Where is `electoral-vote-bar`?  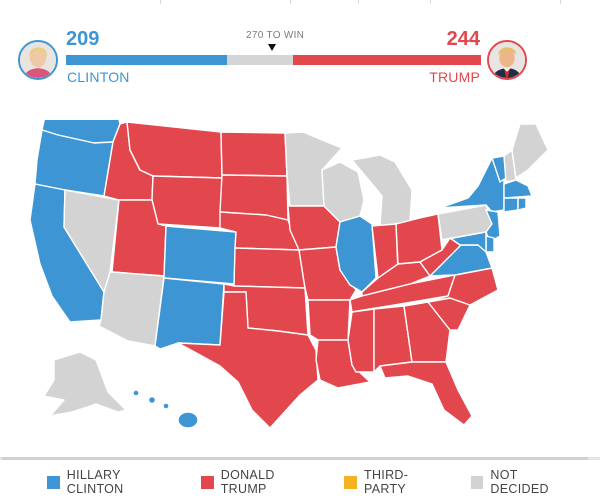
electoral-vote-bar is located at coordinates (273, 60).